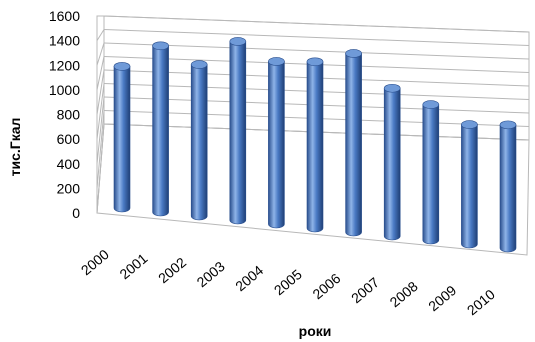 This screenshot has width=535, height=342. Describe the element at coordinates (365, 290) in the screenshot. I see `x-tick-label: 2007` at that location.